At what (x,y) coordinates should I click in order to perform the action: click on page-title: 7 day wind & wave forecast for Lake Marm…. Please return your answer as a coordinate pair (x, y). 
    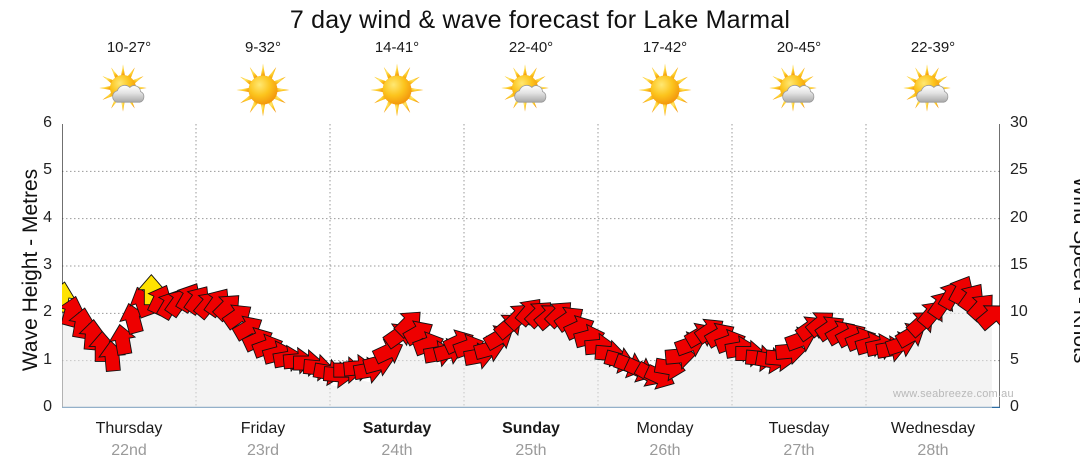
    Looking at the image, I should click on (540, 20).